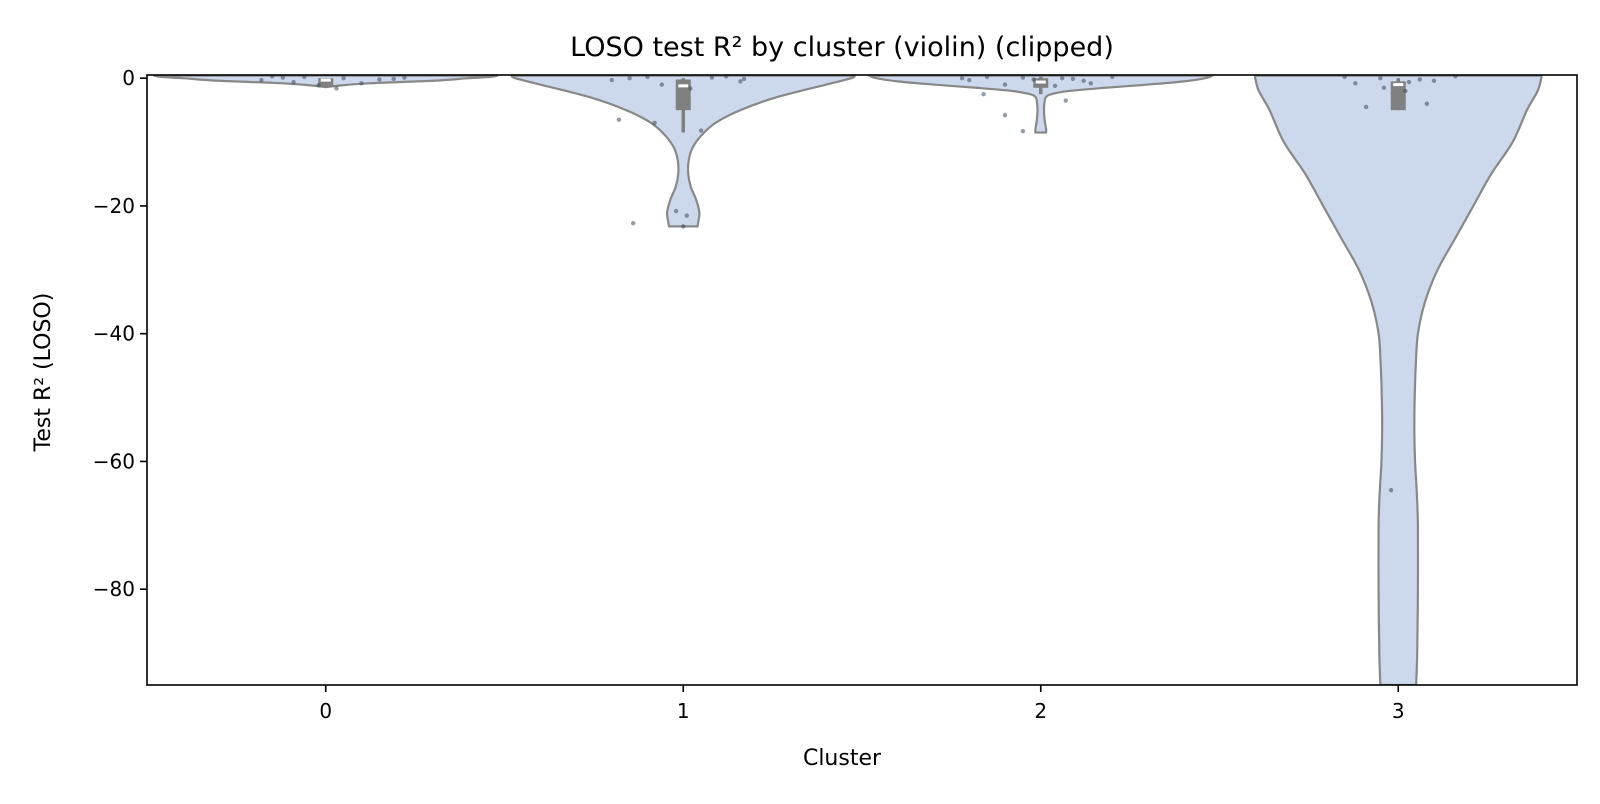 This screenshot has height=804, width=1600. Describe the element at coordinates (114, 206) in the screenshot. I see `y-tick-label: −20` at that location.